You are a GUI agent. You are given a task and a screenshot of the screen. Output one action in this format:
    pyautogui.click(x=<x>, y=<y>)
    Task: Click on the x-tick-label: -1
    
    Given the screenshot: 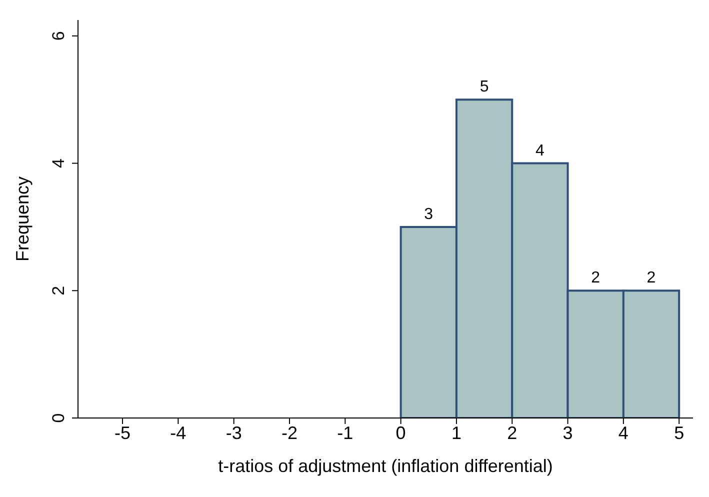 What is the action you would take?
    pyautogui.click(x=345, y=432)
    